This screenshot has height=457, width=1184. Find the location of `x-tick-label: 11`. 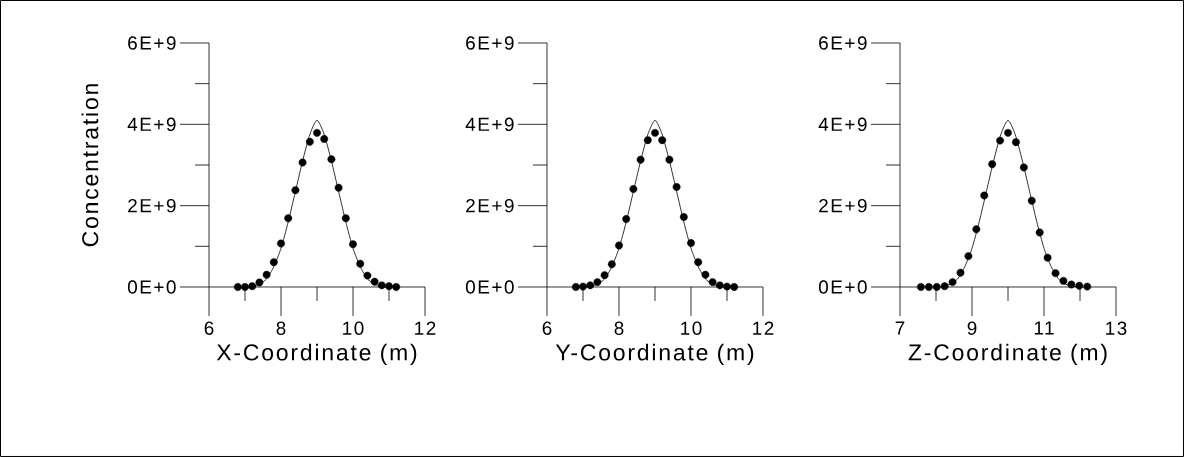

x-tick-label: 11 is located at coordinates (1044, 328).